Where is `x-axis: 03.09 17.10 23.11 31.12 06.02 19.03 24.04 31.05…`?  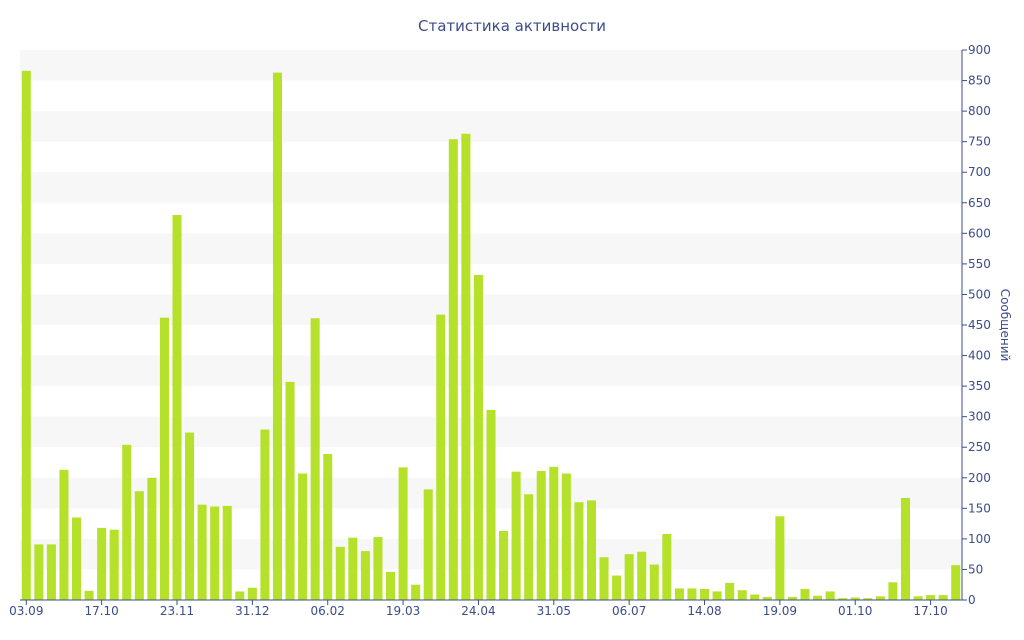 x-axis: 03.09 17.10 23.11 31.12 06.02 19.03 24.04 31.05… is located at coordinates (485, 608).